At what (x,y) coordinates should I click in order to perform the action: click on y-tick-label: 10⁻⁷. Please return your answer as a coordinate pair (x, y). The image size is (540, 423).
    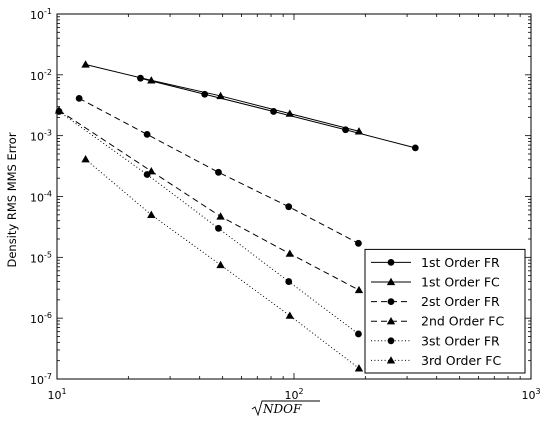
    Looking at the image, I should click on (41, 379).